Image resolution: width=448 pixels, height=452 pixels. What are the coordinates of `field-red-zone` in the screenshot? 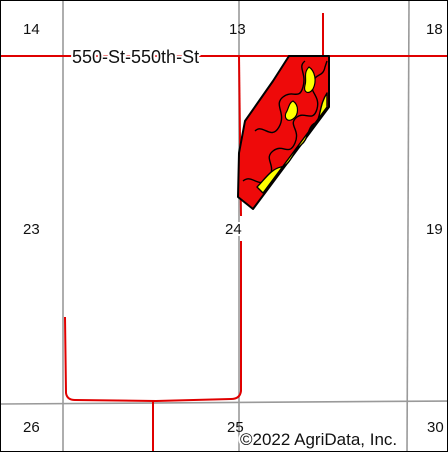 It's located at (283, 132).